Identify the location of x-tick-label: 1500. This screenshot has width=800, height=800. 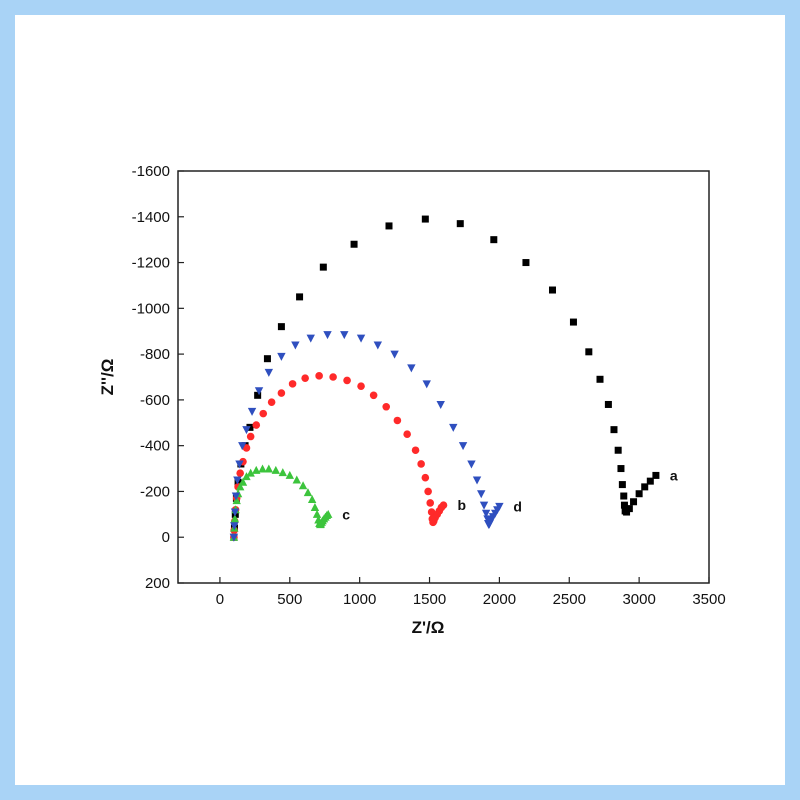
(429, 599).